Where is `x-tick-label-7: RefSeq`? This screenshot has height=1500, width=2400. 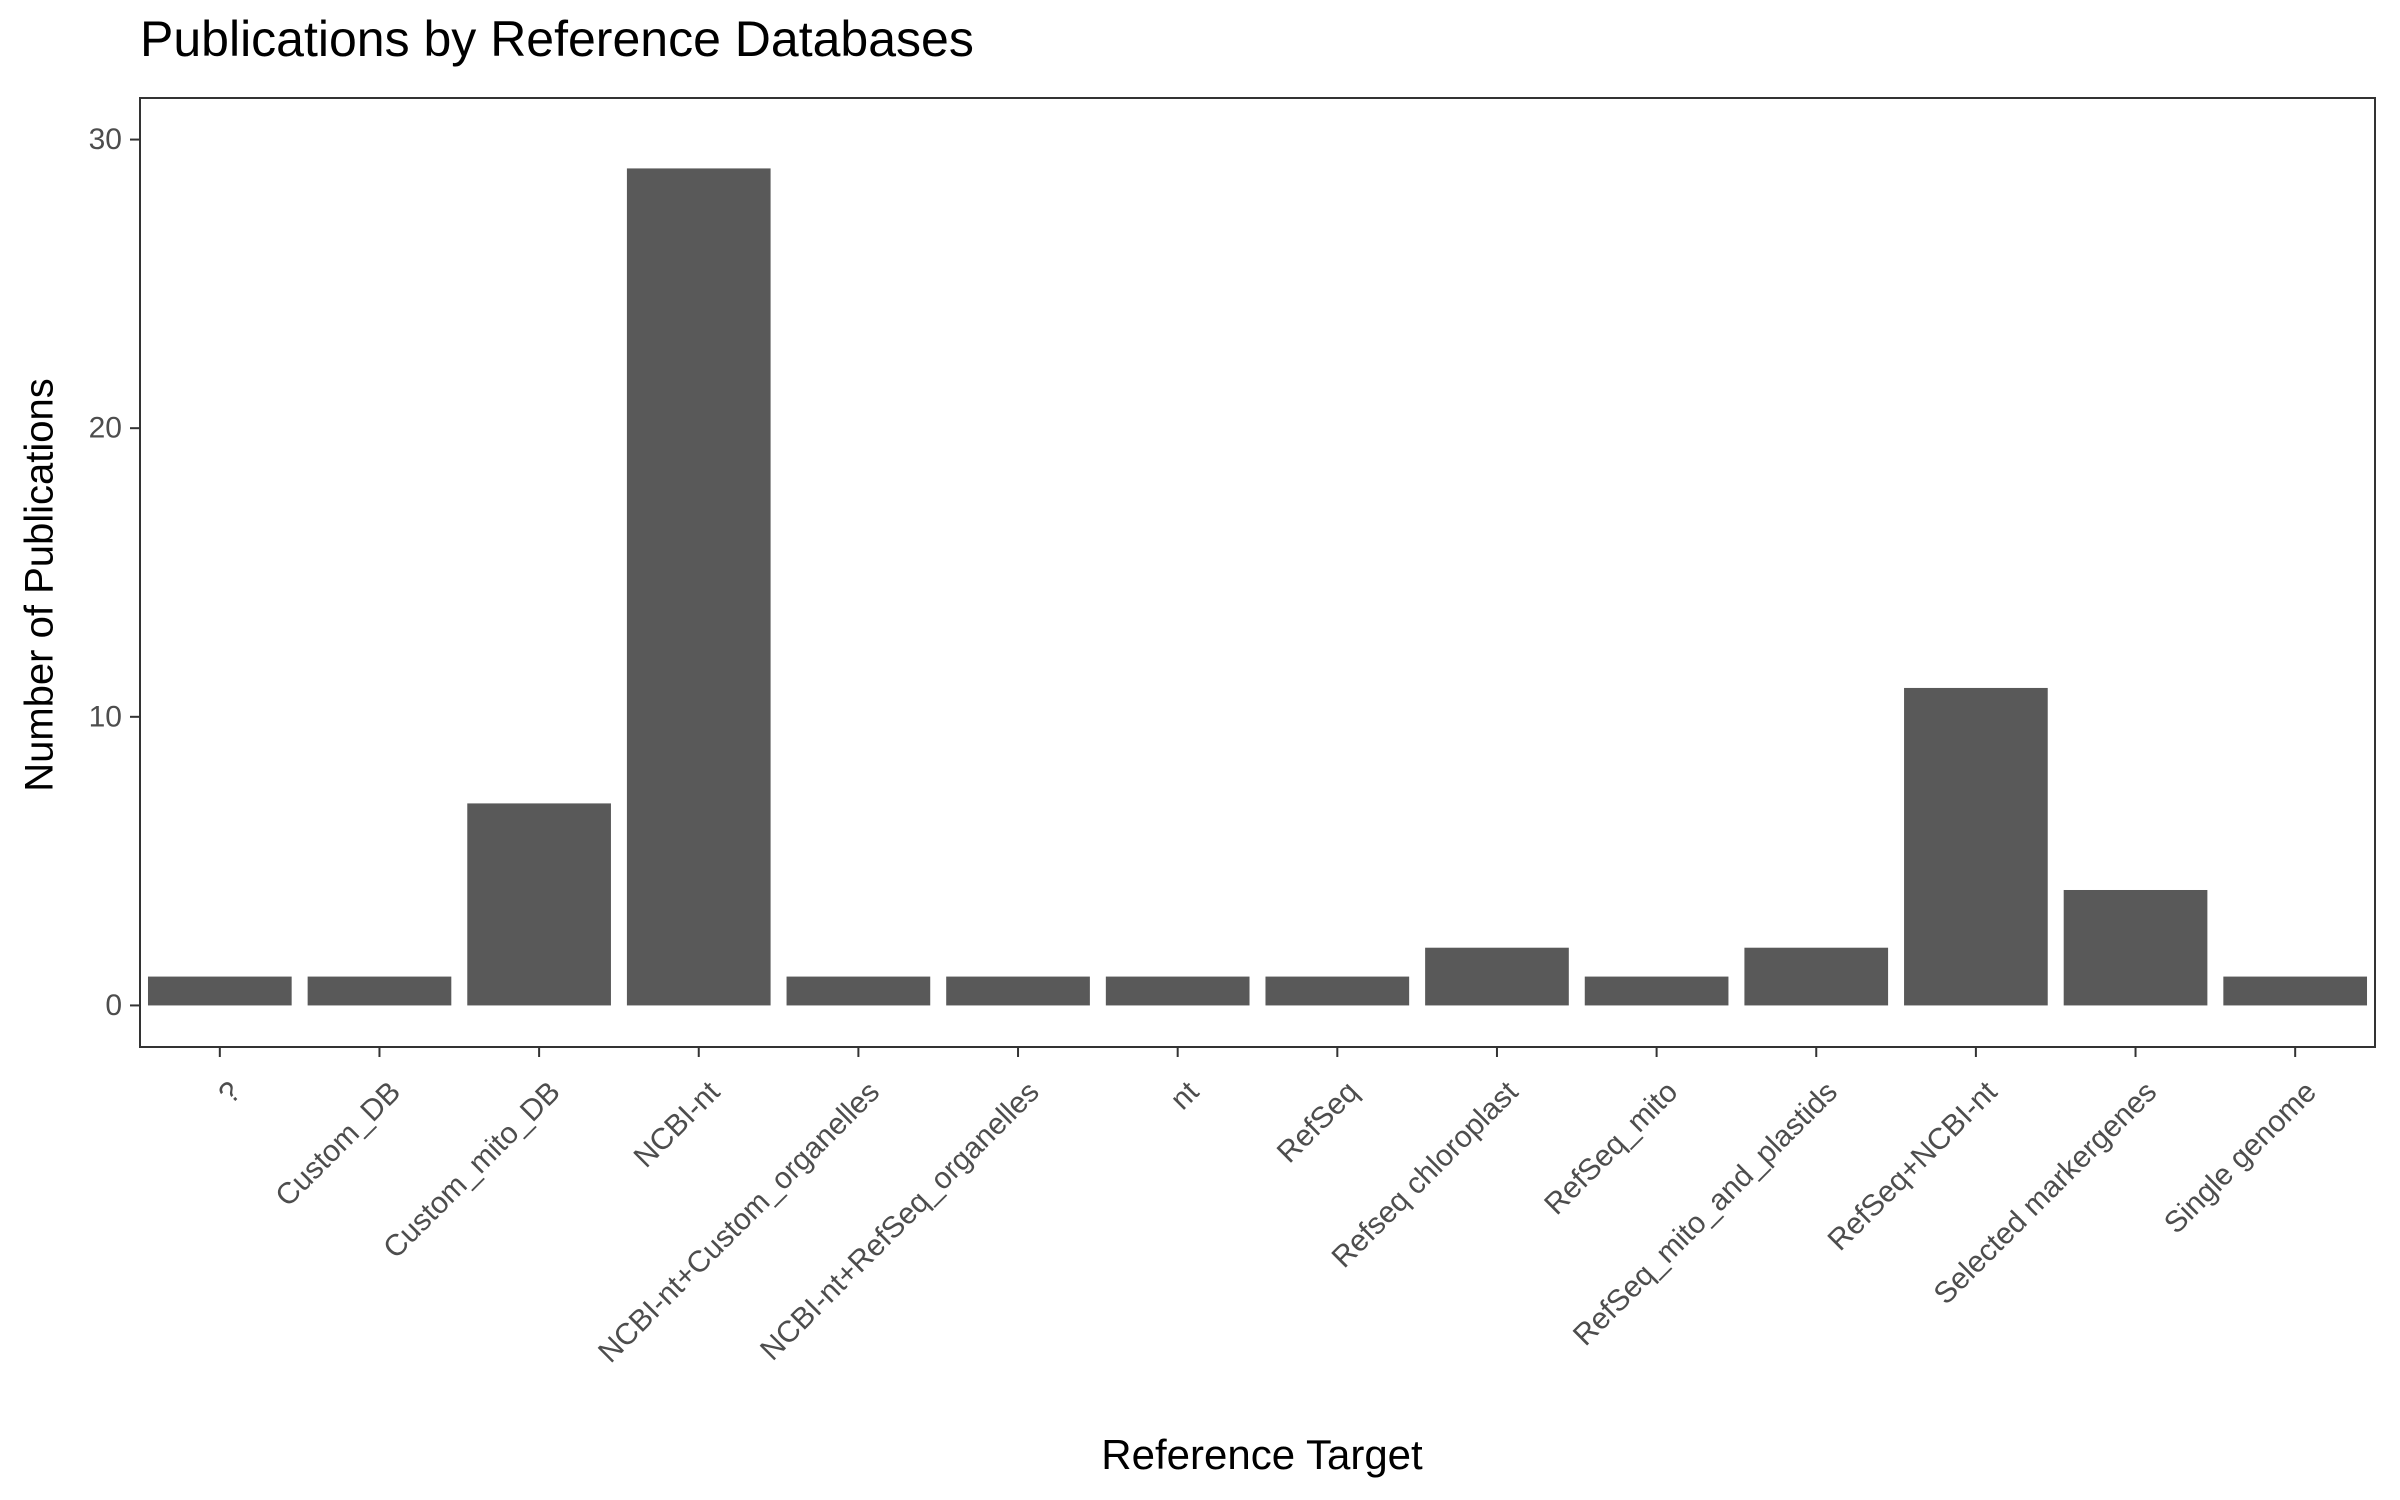
x-tick-label-7: RefSeq is located at coordinates (1318, 1122).